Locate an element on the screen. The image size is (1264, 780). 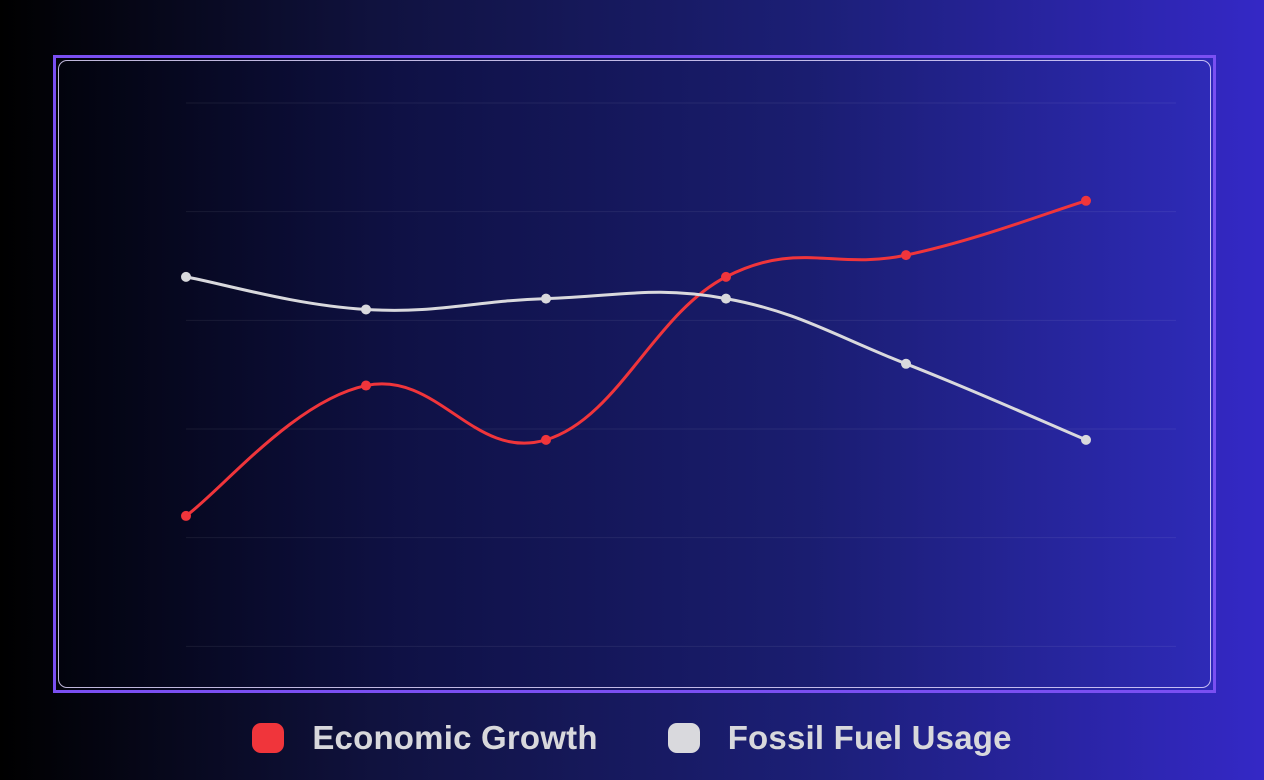
legend-swatch-fossil-fuel-usage is located at coordinates (683, 738).